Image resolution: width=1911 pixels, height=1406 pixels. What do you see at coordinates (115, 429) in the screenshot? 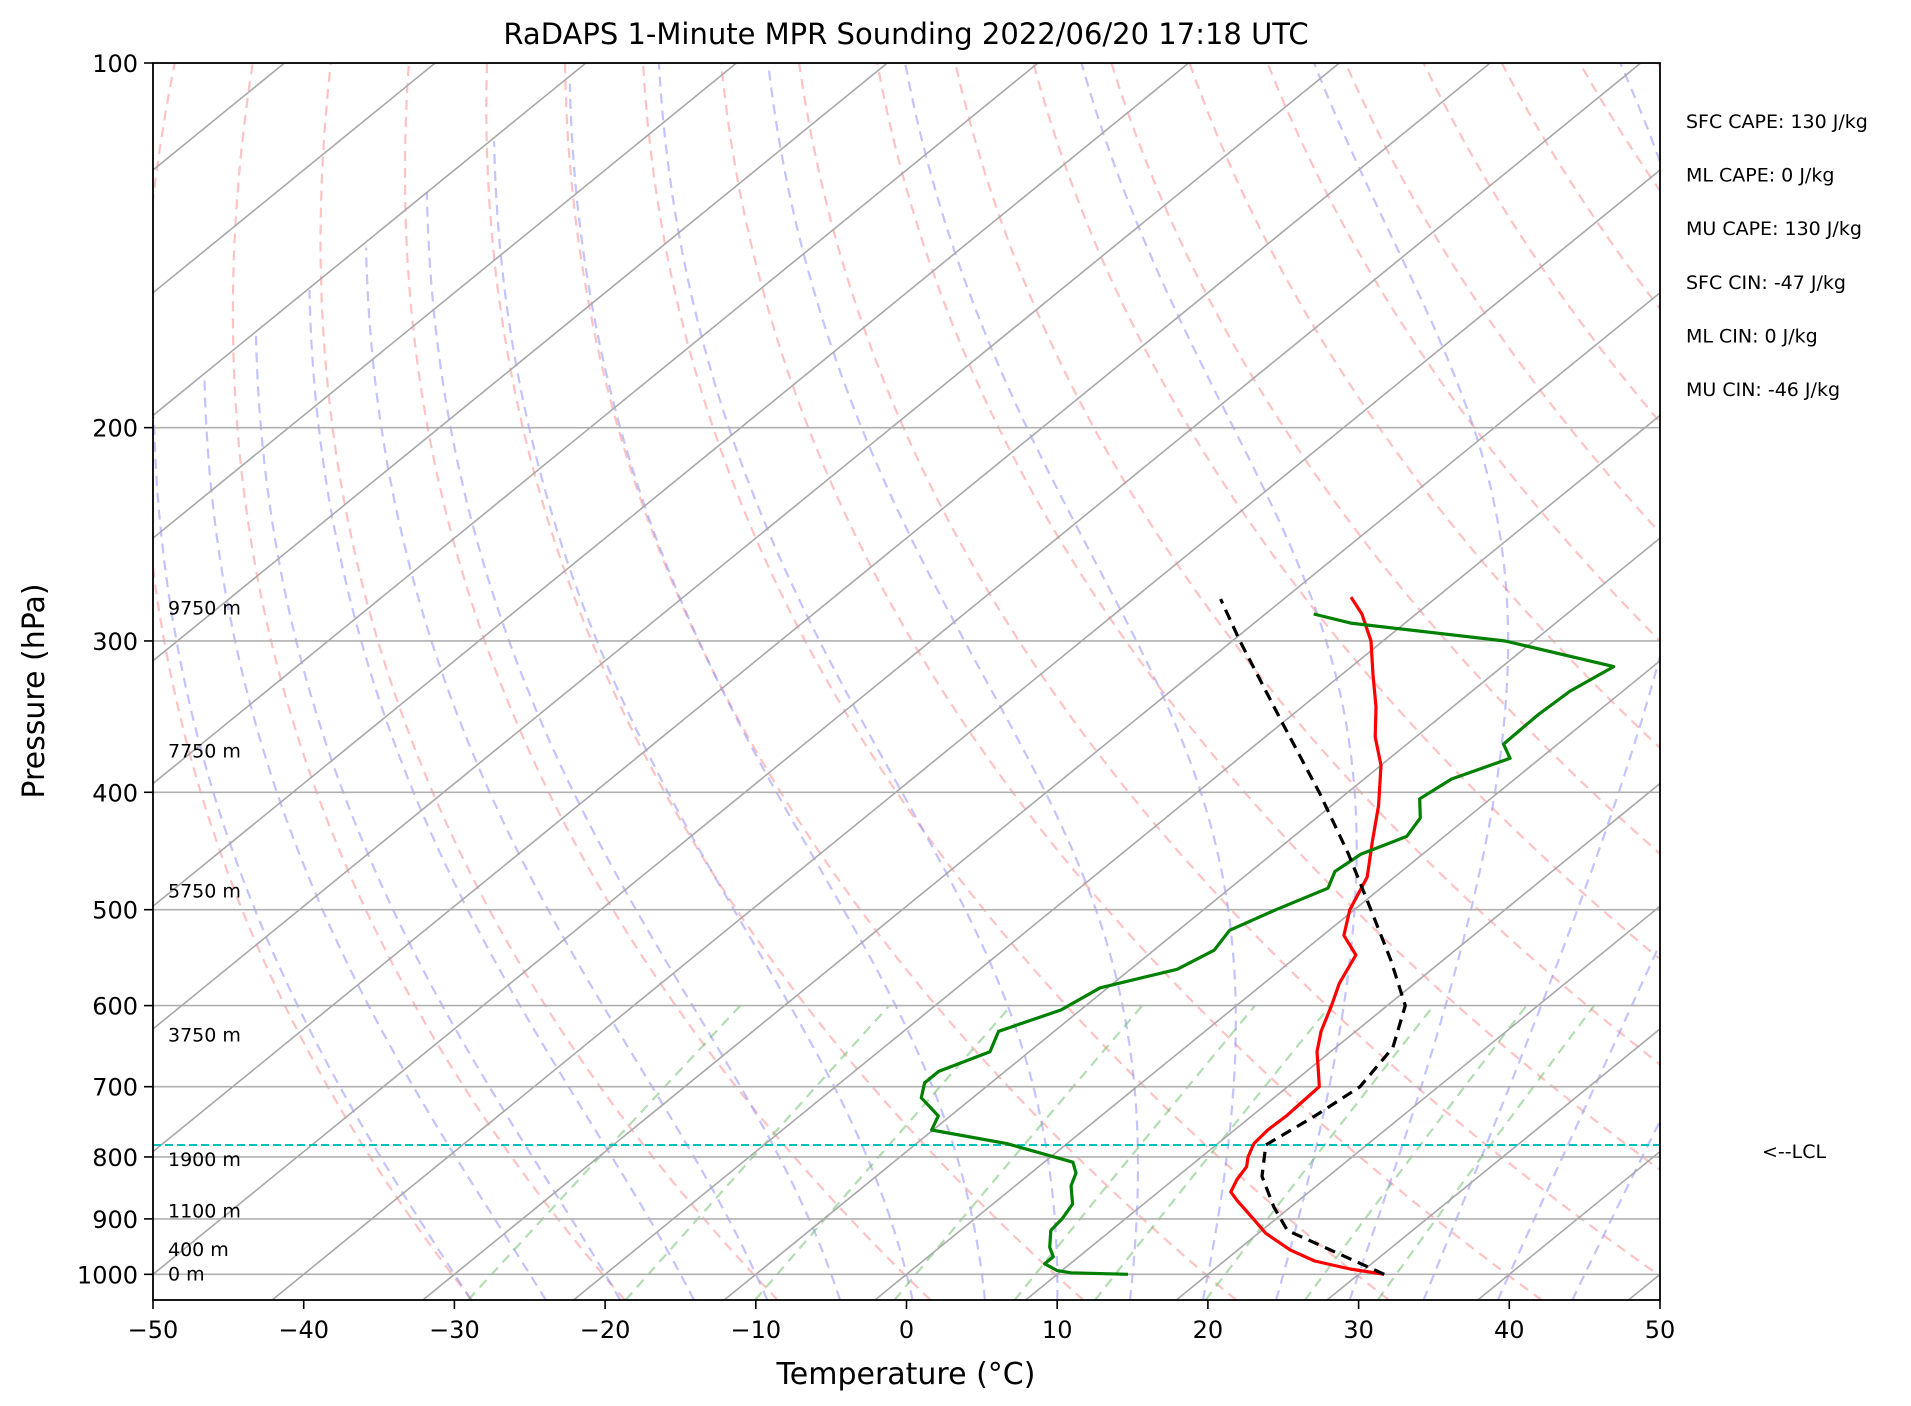
I see `y-tick-label: 200` at bounding box center [115, 429].